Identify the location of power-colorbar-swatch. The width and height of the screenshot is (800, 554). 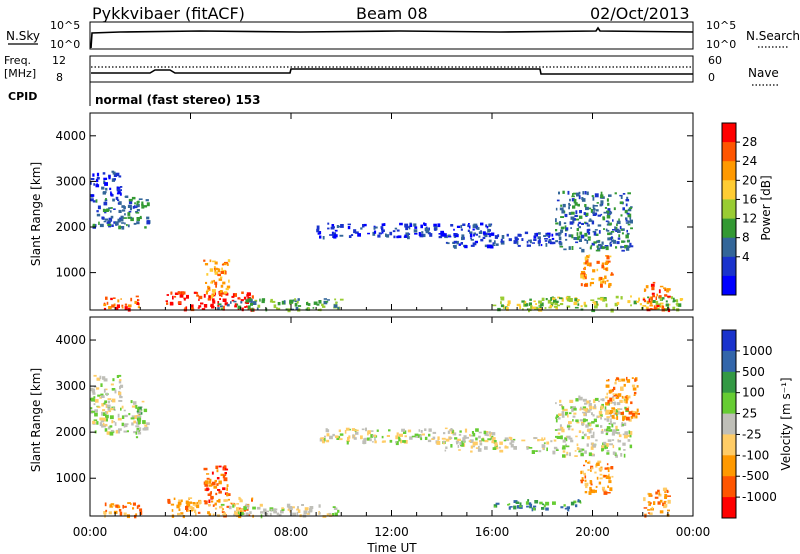
(729, 209).